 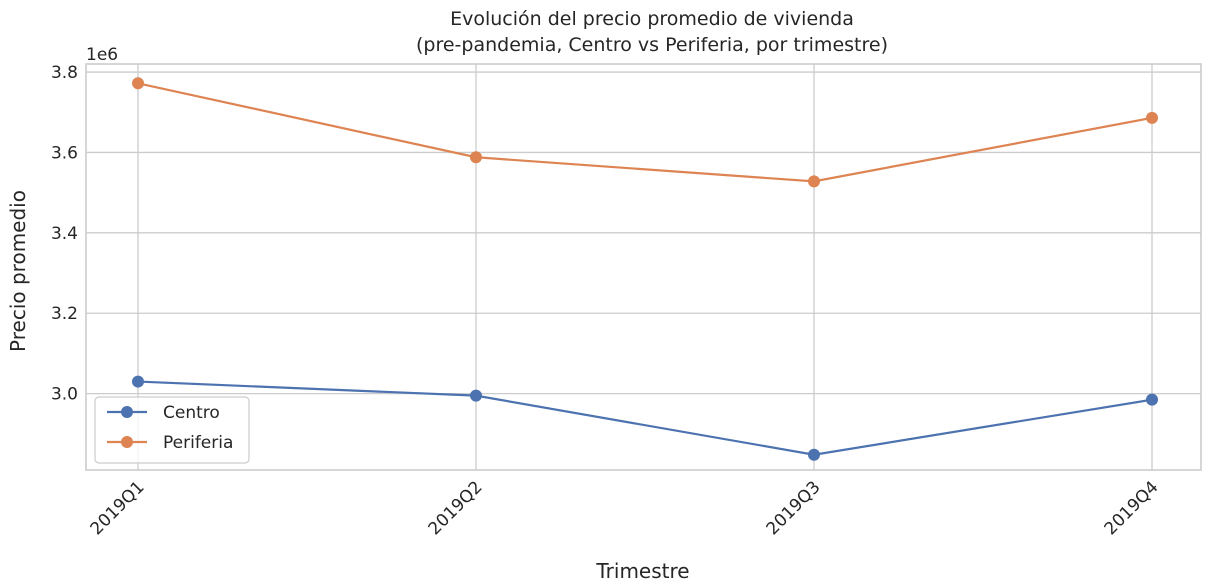 I want to click on series-line-centro, so click(x=645, y=418).